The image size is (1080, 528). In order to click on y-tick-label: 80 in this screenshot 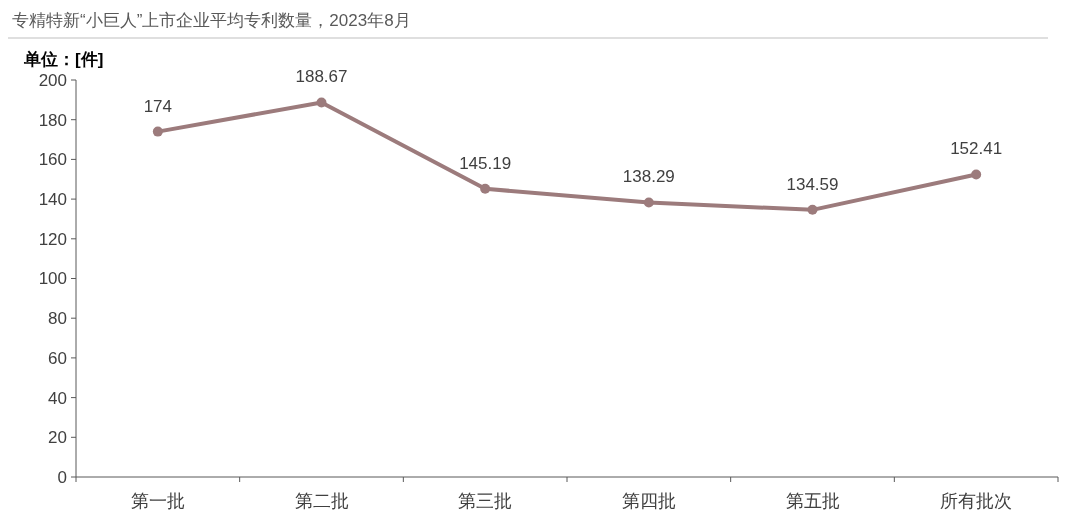, I will do `click(57, 319)`.